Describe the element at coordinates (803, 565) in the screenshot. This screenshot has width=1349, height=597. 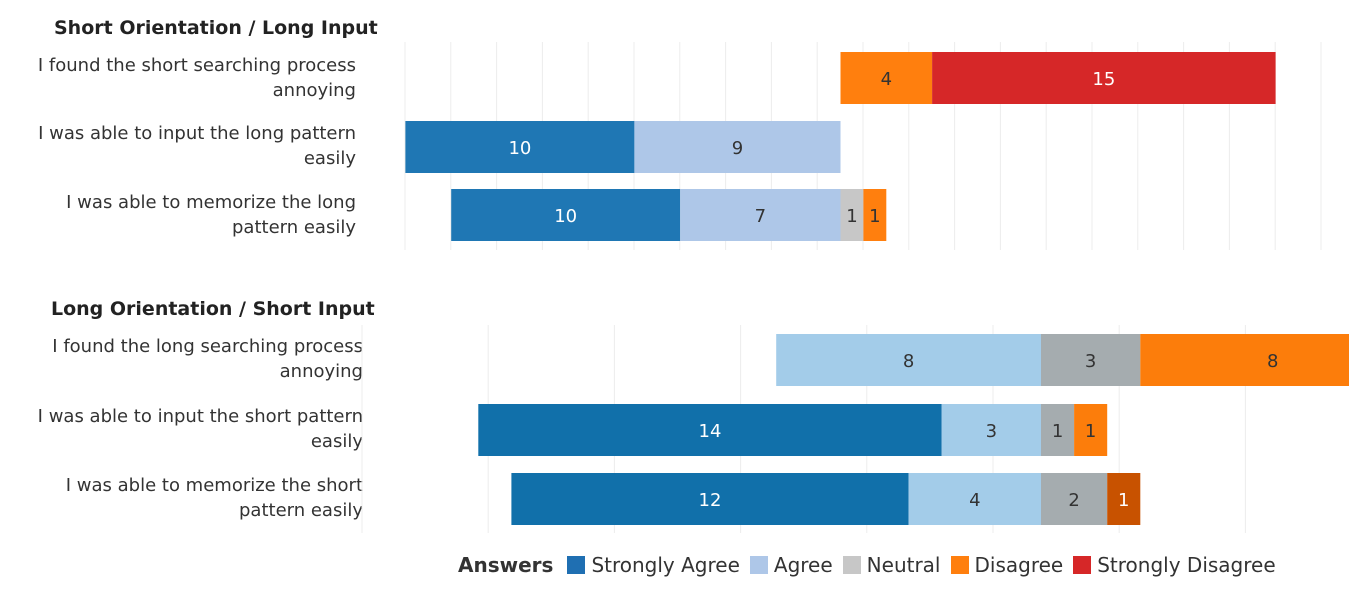
I see `legend-label: Agree` at that location.